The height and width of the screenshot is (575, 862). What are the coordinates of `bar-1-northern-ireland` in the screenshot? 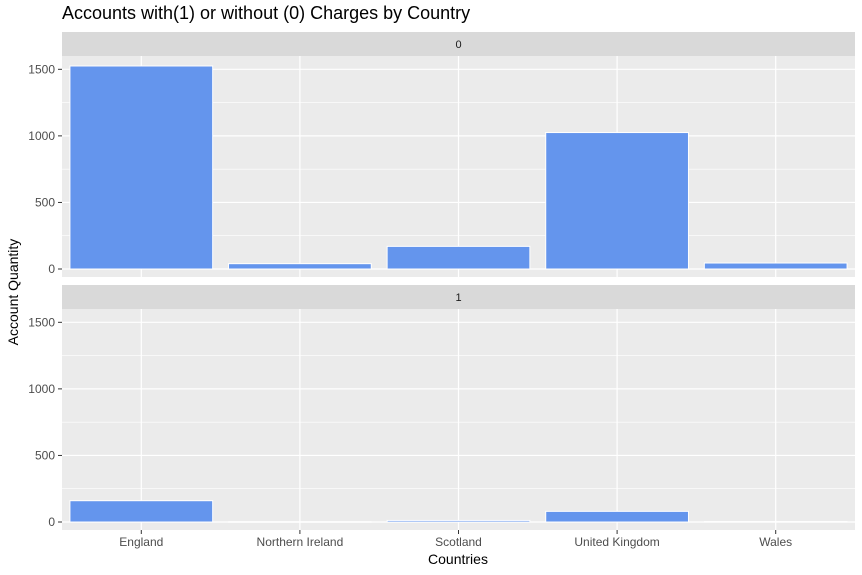 It's located at (300, 522).